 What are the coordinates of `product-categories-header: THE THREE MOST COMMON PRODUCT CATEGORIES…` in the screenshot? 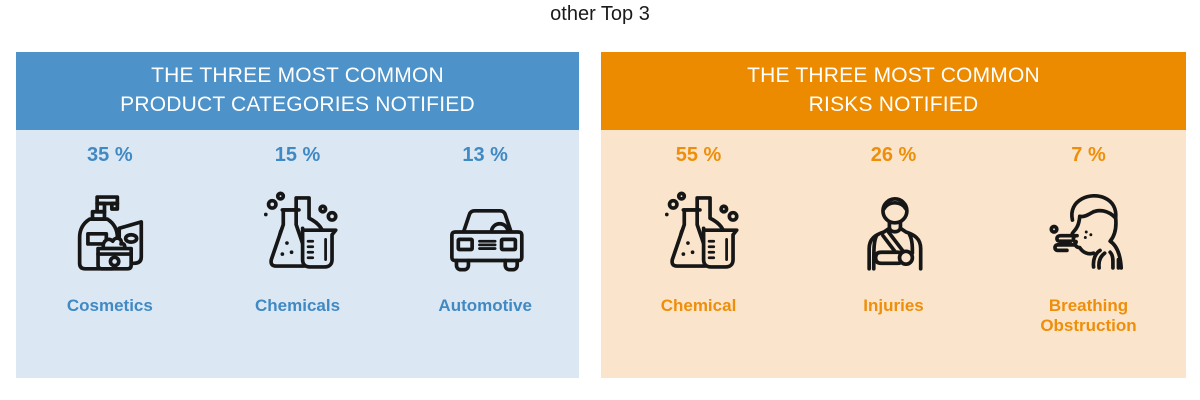 It's located at (297, 91).